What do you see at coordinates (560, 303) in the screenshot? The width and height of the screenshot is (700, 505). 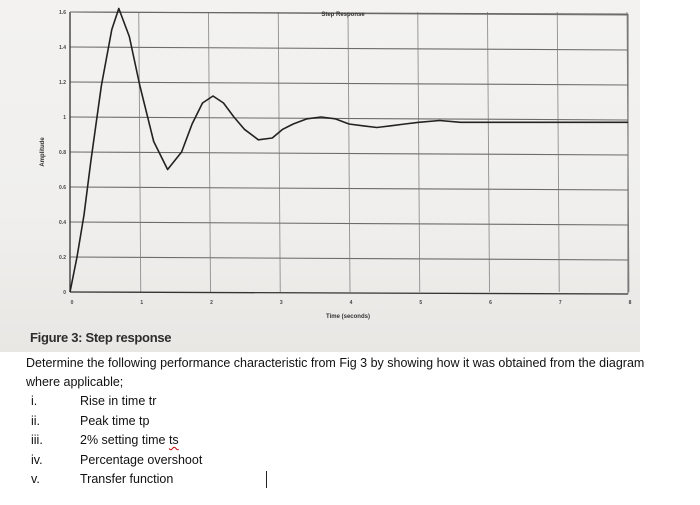 I see `x-tick-label: 7` at bounding box center [560, 303].